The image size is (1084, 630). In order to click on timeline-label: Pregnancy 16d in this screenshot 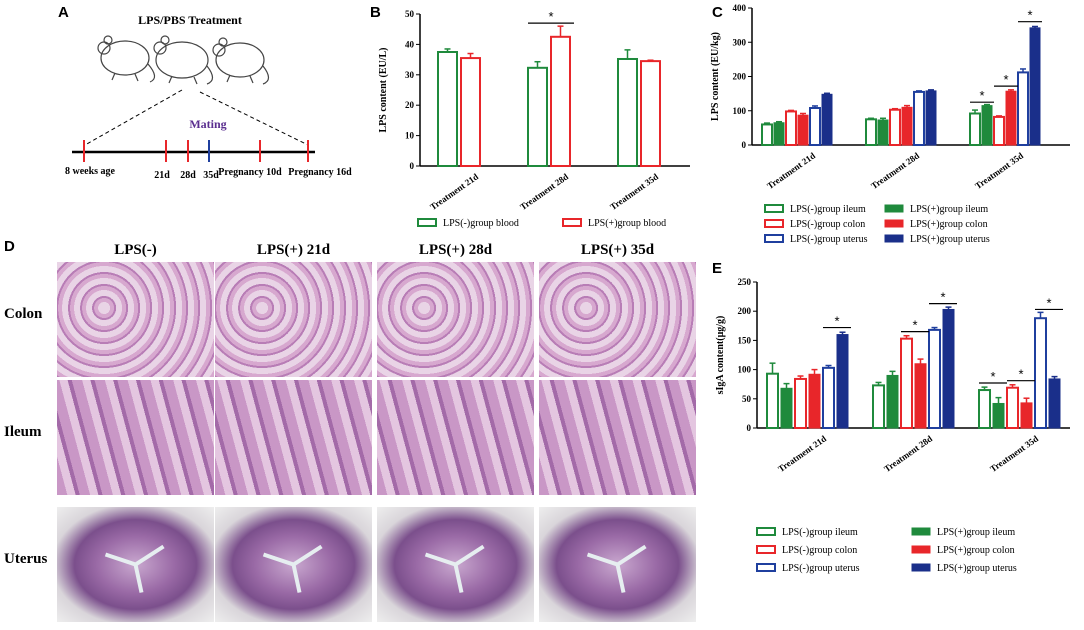, I will do `click(320, 172)`.